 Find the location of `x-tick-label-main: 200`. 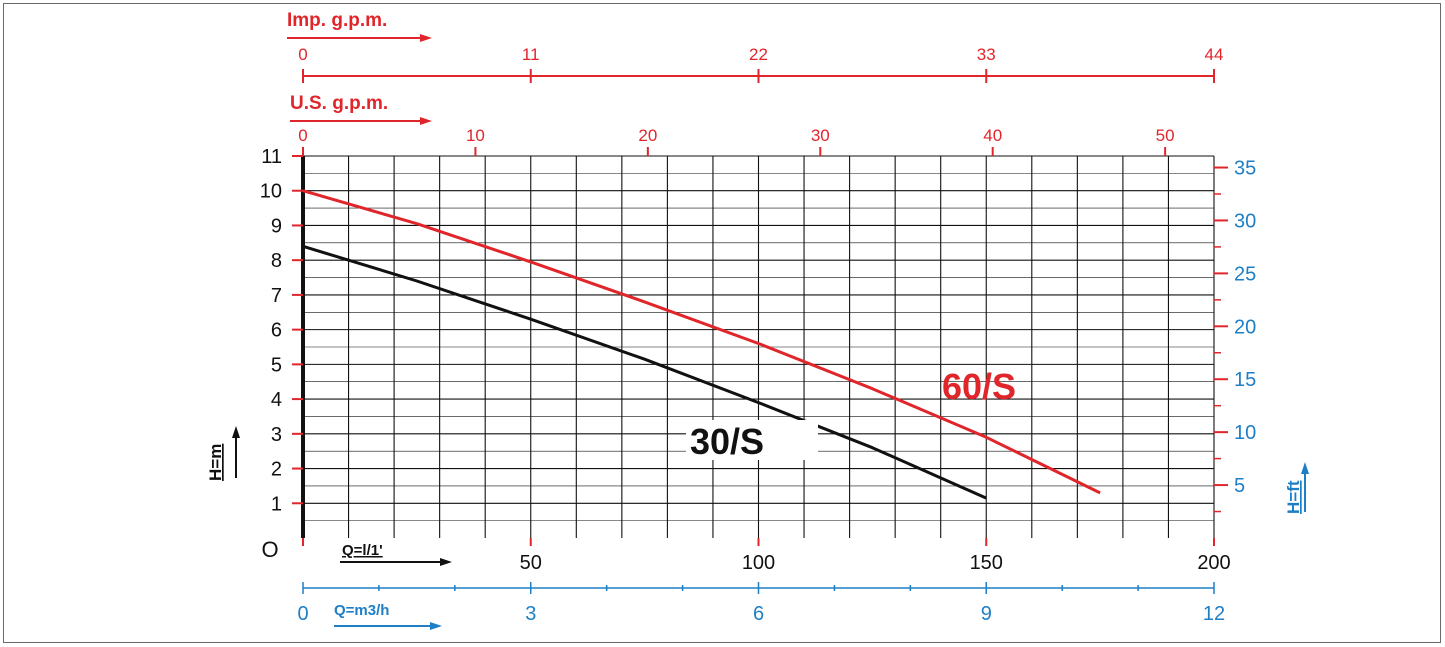

x-tick-label-main: 200 is located at coordinates (1213, 563).